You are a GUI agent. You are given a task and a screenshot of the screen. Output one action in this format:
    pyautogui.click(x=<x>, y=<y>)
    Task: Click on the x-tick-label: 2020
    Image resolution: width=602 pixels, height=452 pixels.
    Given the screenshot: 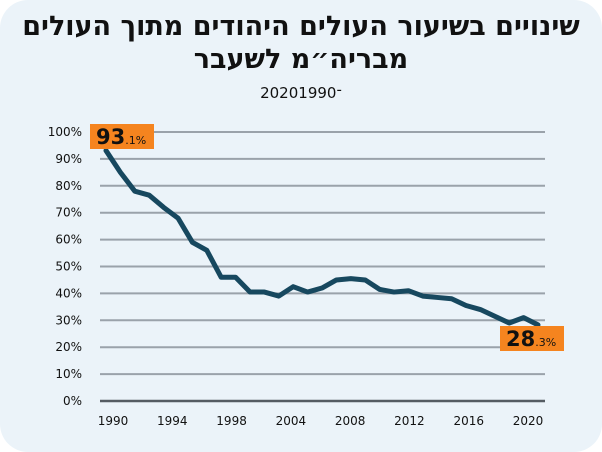 What is the action you would take?
    pyautogui.click(x=528, y=421)
    